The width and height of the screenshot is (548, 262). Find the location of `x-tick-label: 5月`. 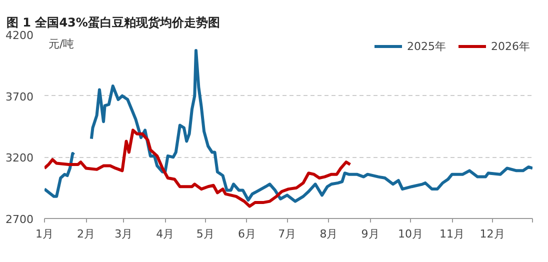

x-tick-label: 5月 is located at coordinates (205, 234).